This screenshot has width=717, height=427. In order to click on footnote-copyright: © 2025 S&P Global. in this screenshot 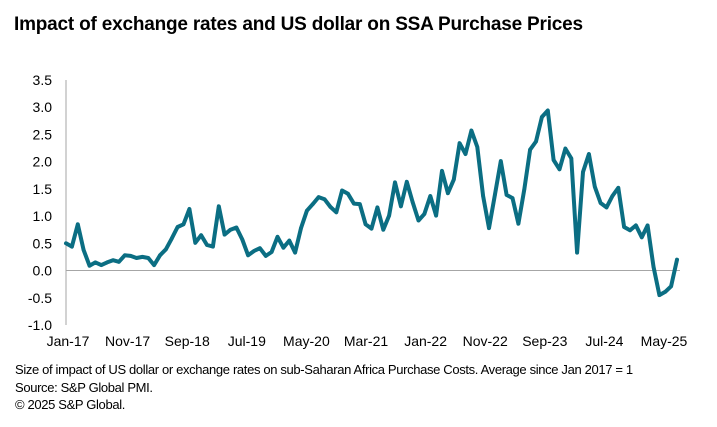, I will do `click(70, 404)`.